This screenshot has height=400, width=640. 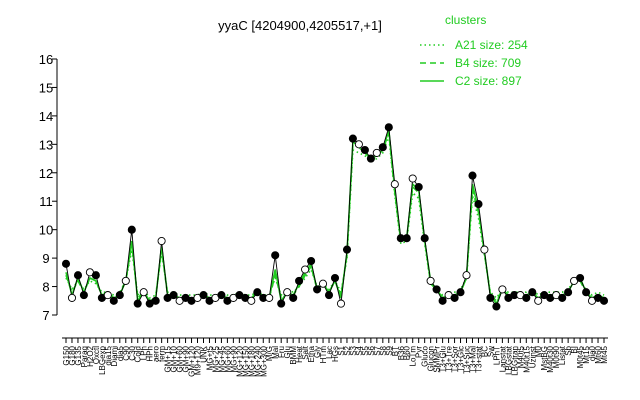 I want to click on x-tick-label: Uzinst, so click(x=532, y=356).